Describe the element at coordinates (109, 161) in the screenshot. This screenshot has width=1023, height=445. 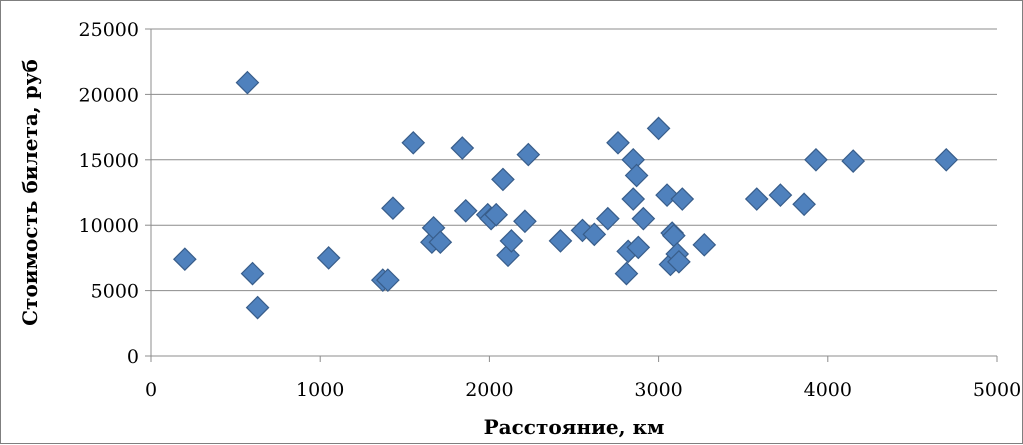
I see `y-tick-label-3: 15000` at that location.